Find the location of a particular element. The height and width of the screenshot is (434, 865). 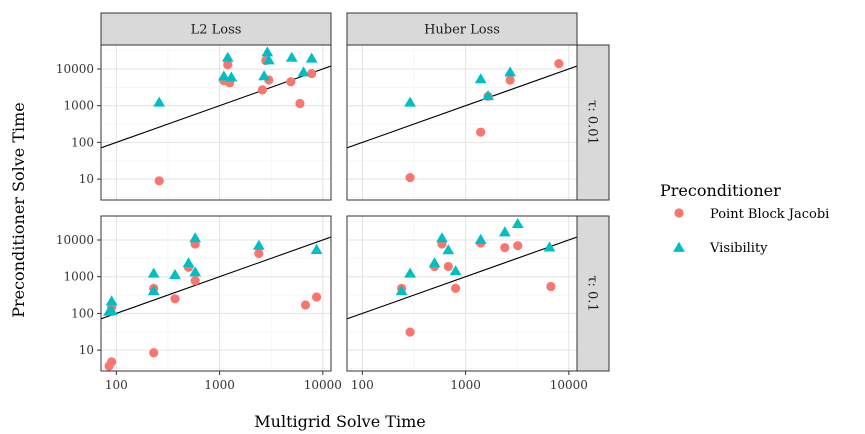

strip-col-0: L2 Loss is located at coordinates (216, 29).